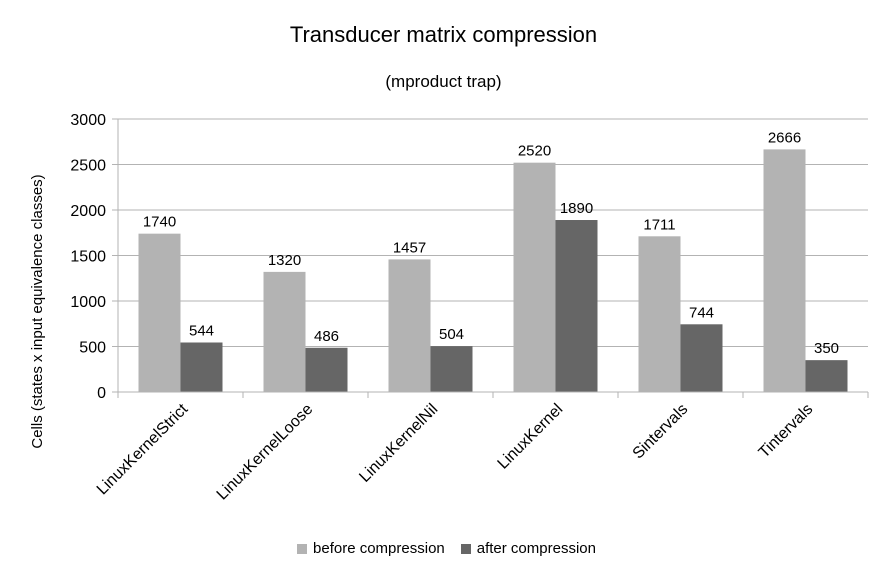  What do you see at coordinates (786, 431) in the screenshot?
I see `x-tick-label: Tintervals` at bounding box center [786, 431].